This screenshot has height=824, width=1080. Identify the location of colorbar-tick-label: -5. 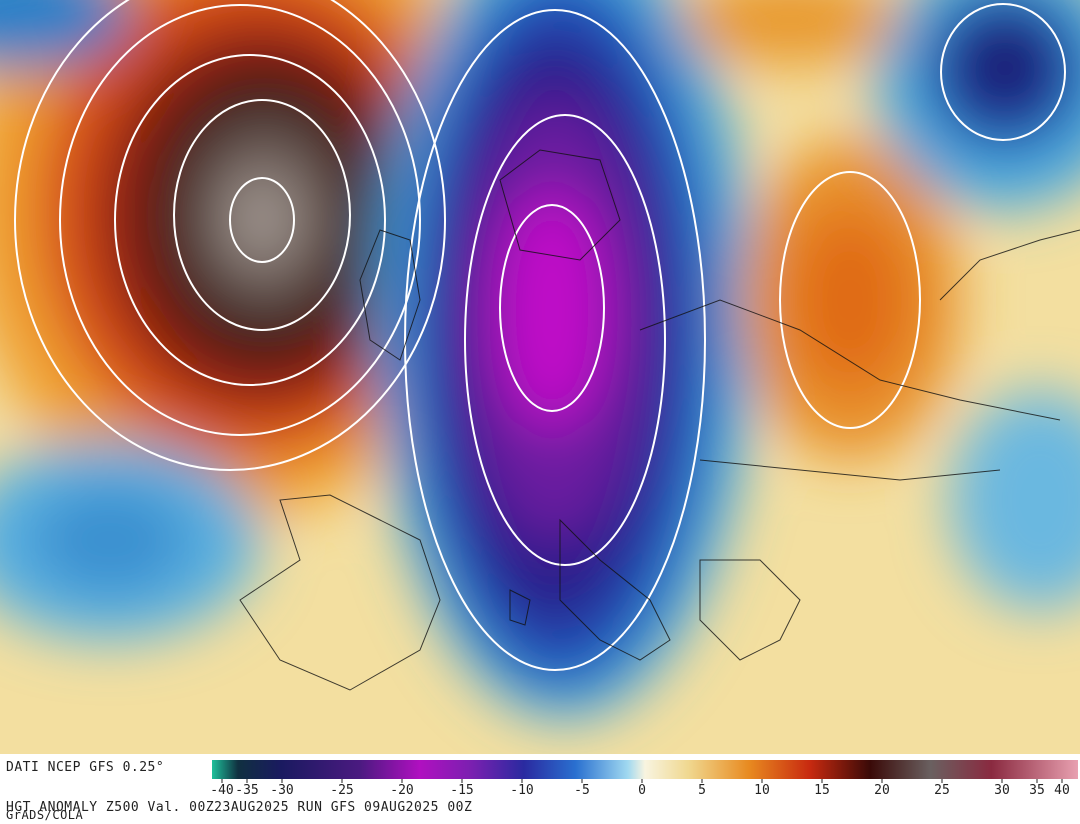
(582, 790).